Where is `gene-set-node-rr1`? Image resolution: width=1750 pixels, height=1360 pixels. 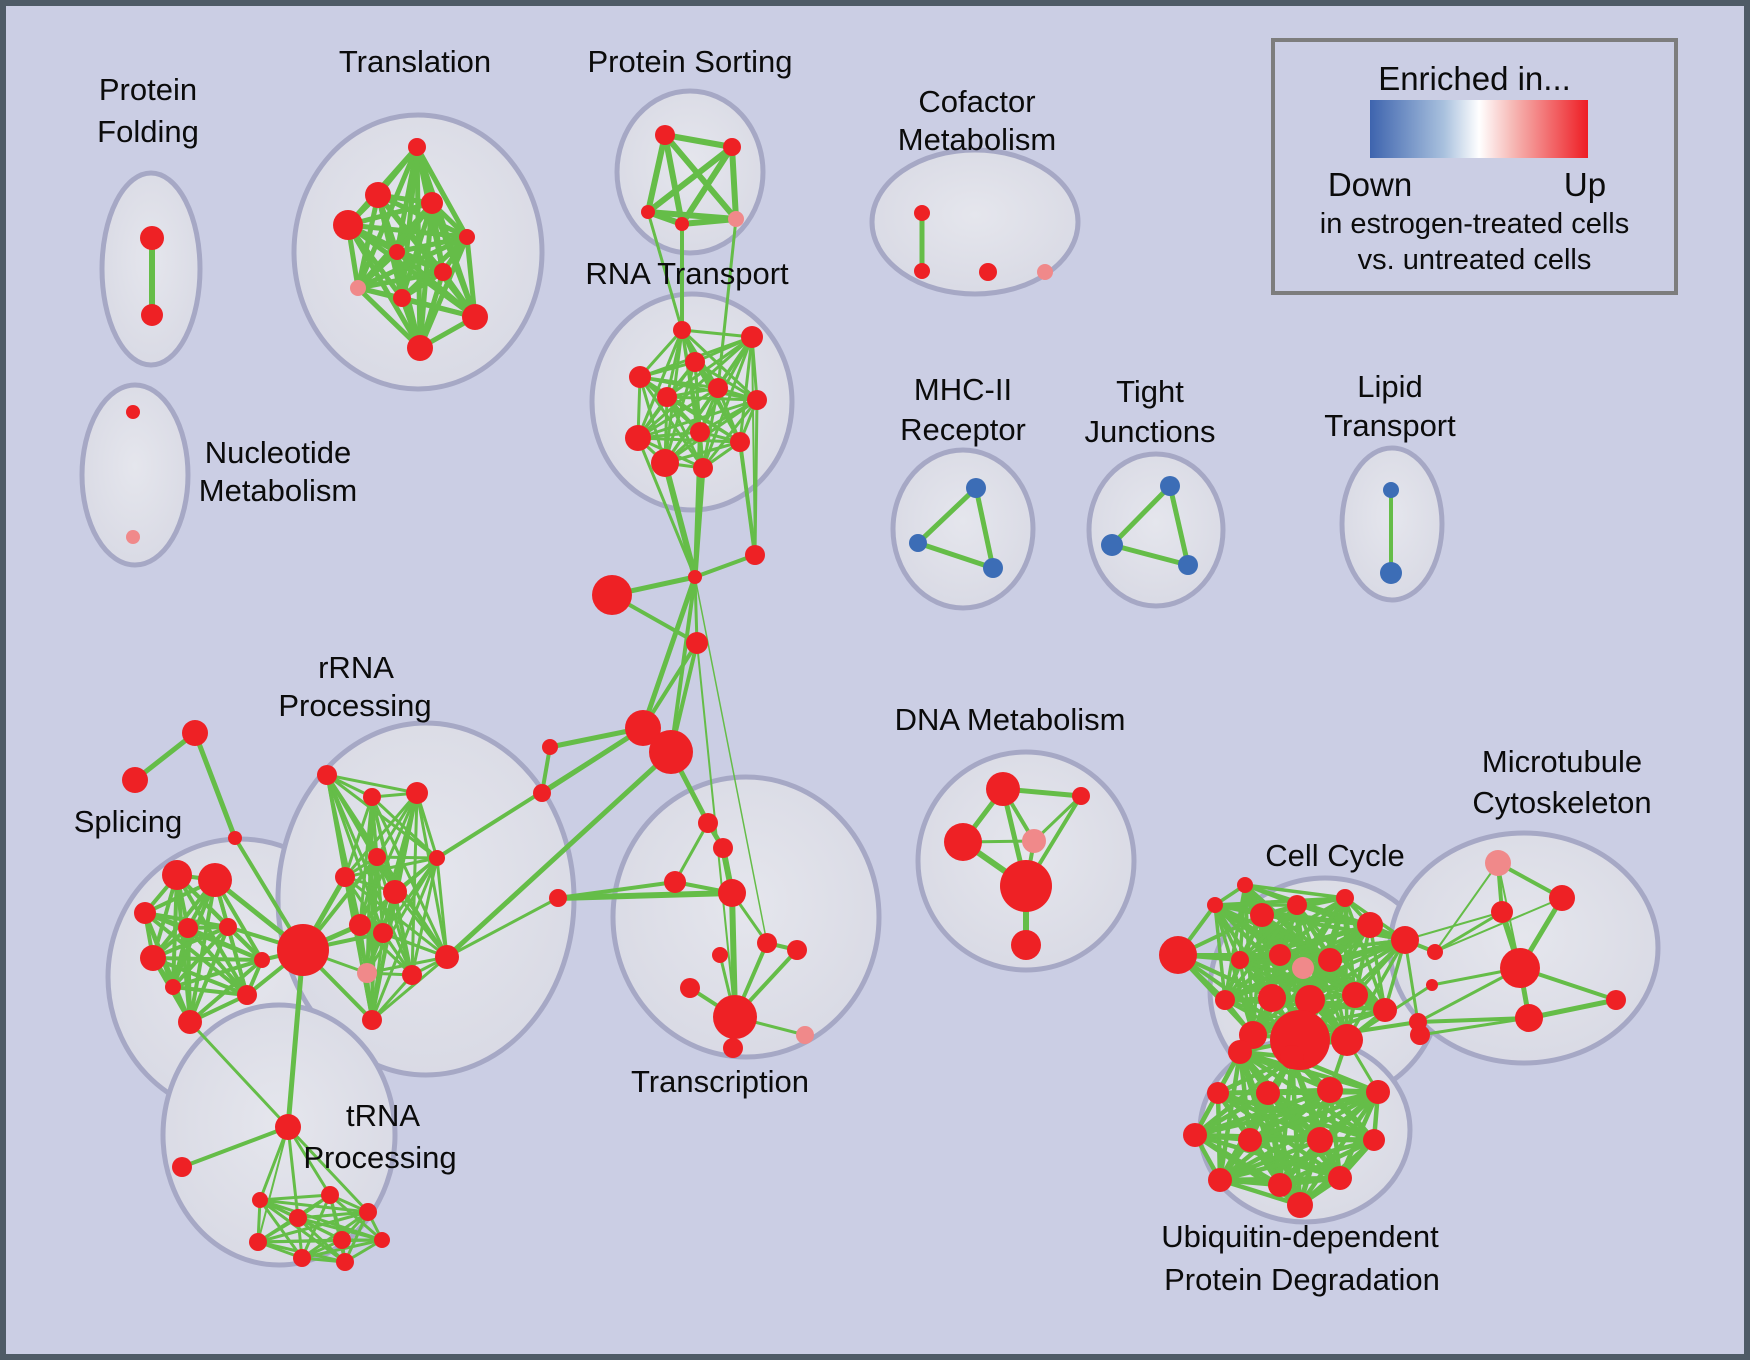 gene-set-node-rr1 is located at coordinates (372, 797).